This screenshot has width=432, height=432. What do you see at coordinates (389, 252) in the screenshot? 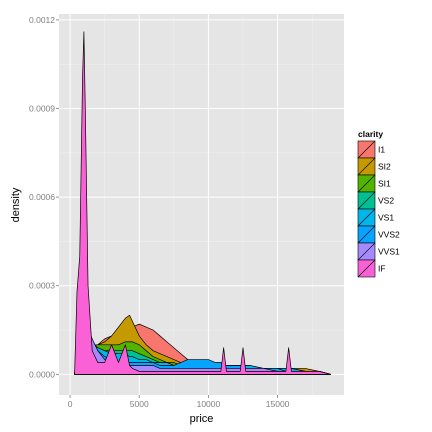
I see `legend-label-vvs1: VVS1` at bounding box center [389, 252].